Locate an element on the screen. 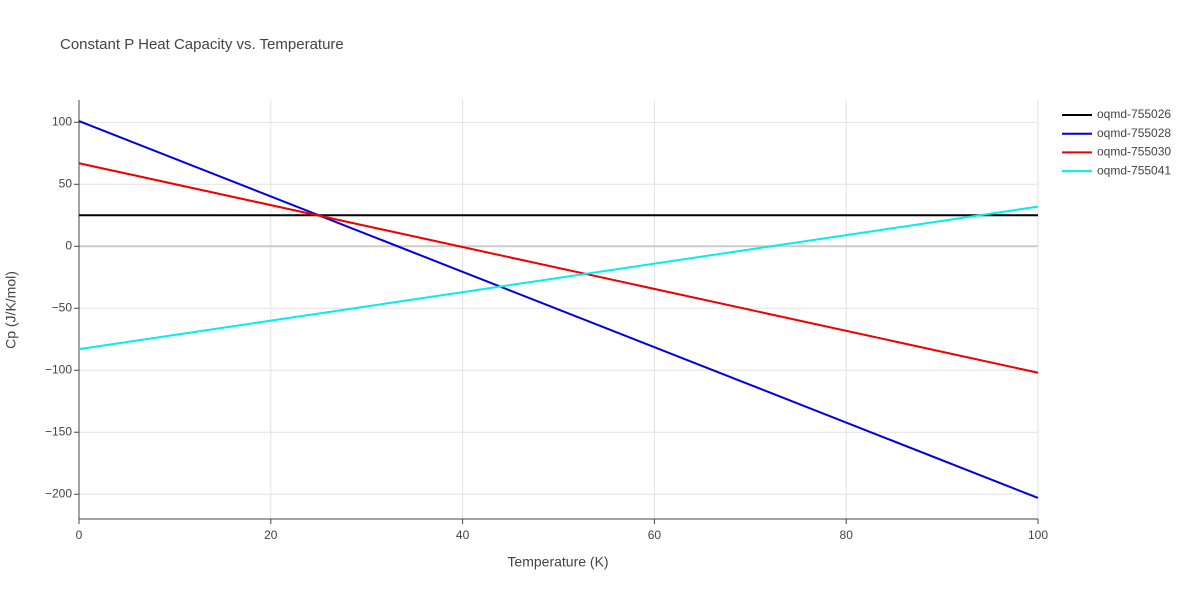 The image size is (1200, 600). x-tick-label: 40 is located at coordinates (463, 535).